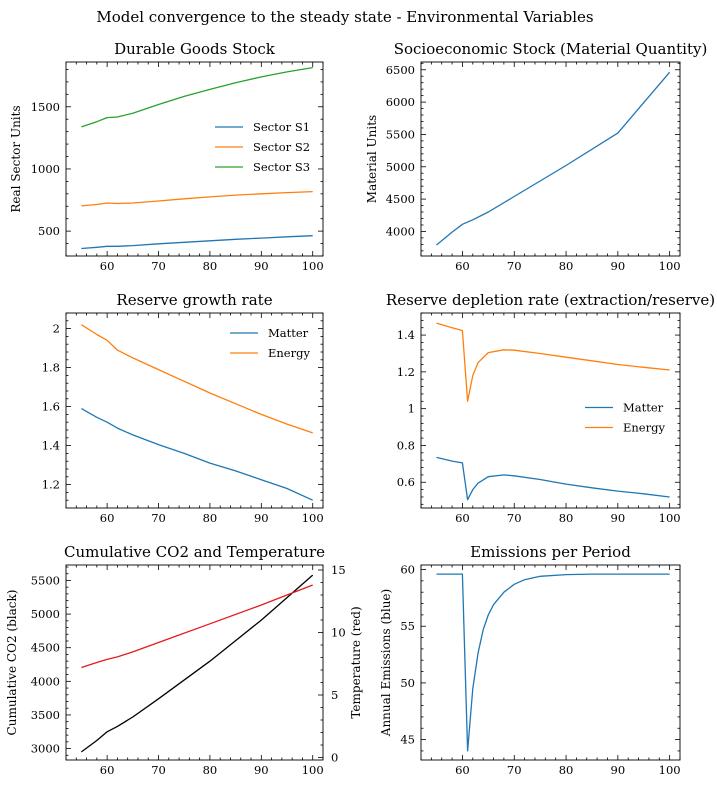 The width and height of the screenshot is (717, 789). What do you see at coordinates (51, 407) in the screenshot?
I see `y-tick-label: 1.6` at bounding box center [51, 407].